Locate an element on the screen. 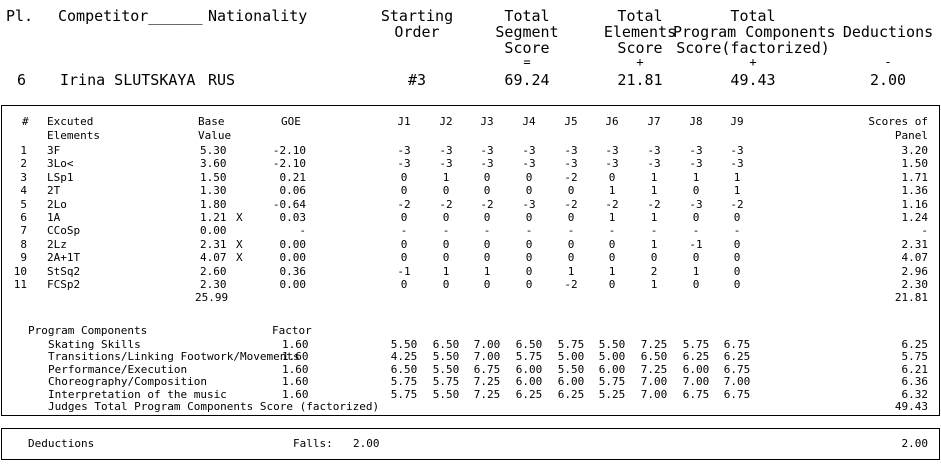 Image resolution: width=941 pixels, height=465 pixels. base-value-total: 25.99 is located at coordinates (212, 297).